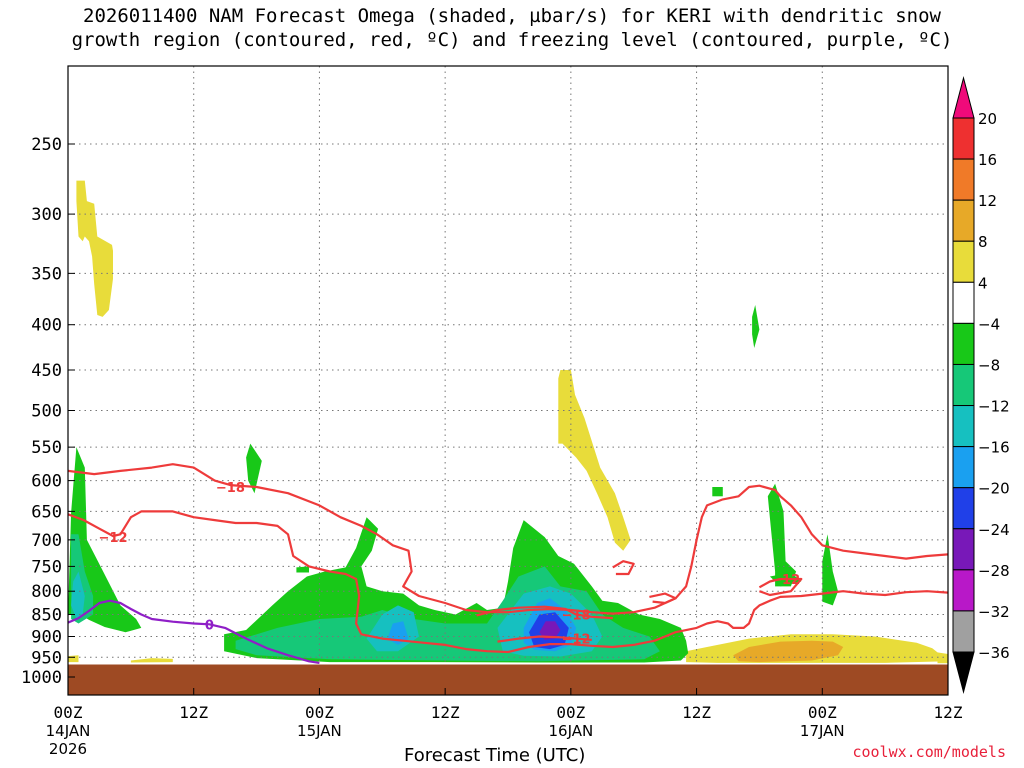  What do you see at coordinates (46, 145) in the screenshot?
I see `y-tick-label: 250` at bounding box center [46, 145].